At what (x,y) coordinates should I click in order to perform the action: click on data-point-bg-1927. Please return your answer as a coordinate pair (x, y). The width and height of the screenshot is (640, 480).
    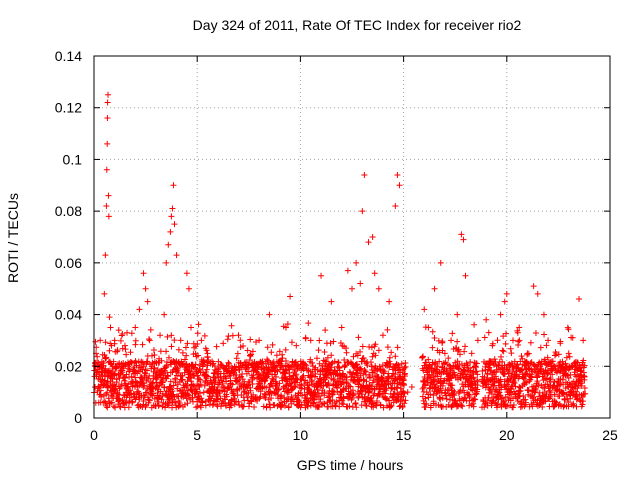
    Looking at the image, I should click on (432, 347).